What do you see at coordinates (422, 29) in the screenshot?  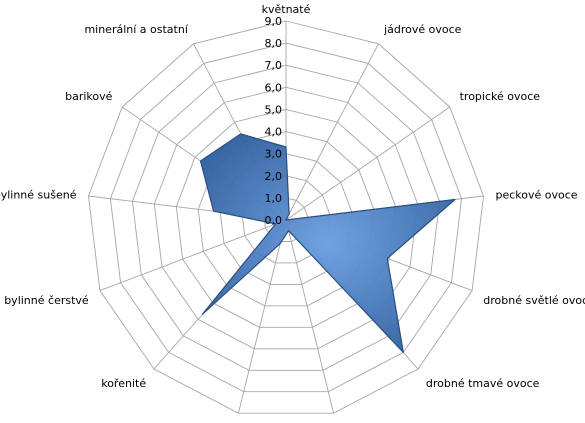 I see `category-label: jádrové ovoce` at bounding box center [422, 29].